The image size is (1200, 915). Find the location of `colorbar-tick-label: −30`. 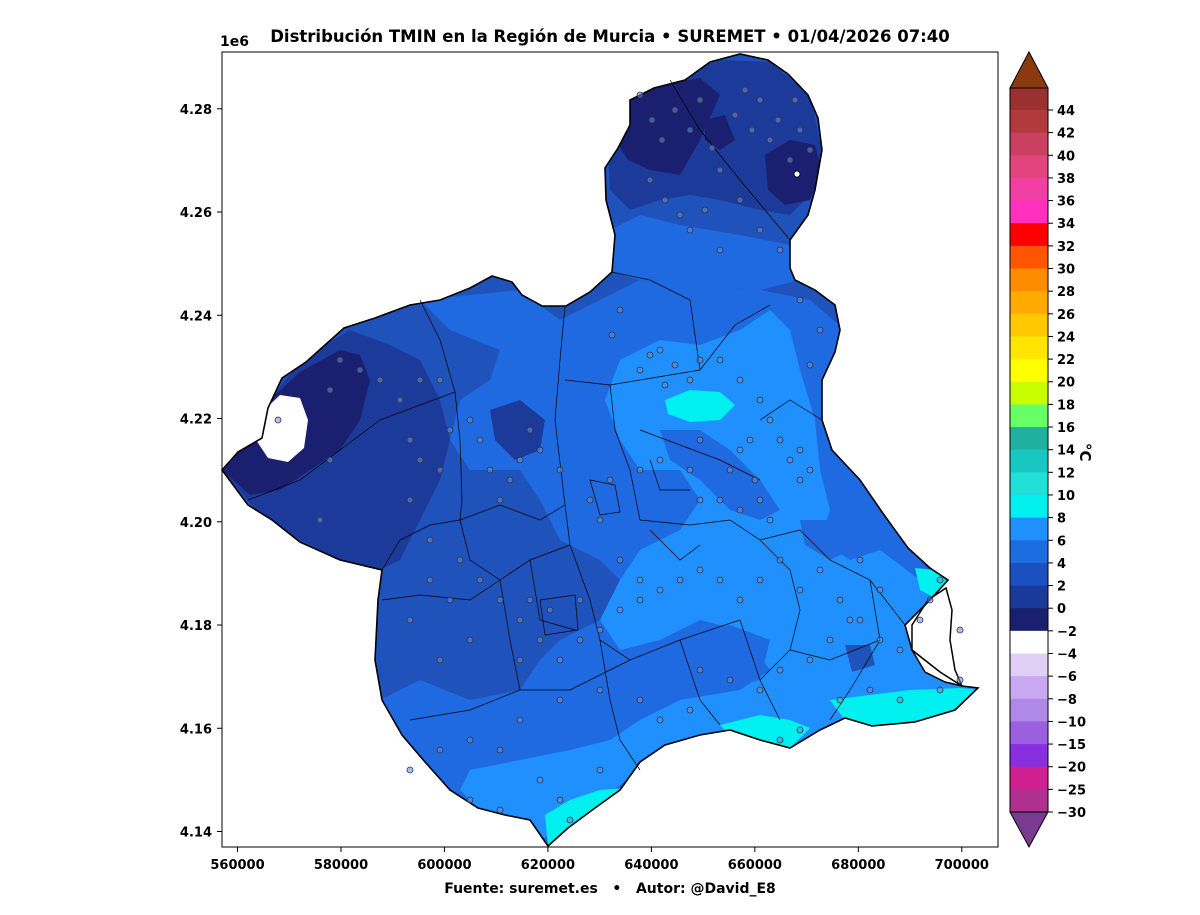

colorbar-tick-label: −30 is located at coordinates (1071, 813).